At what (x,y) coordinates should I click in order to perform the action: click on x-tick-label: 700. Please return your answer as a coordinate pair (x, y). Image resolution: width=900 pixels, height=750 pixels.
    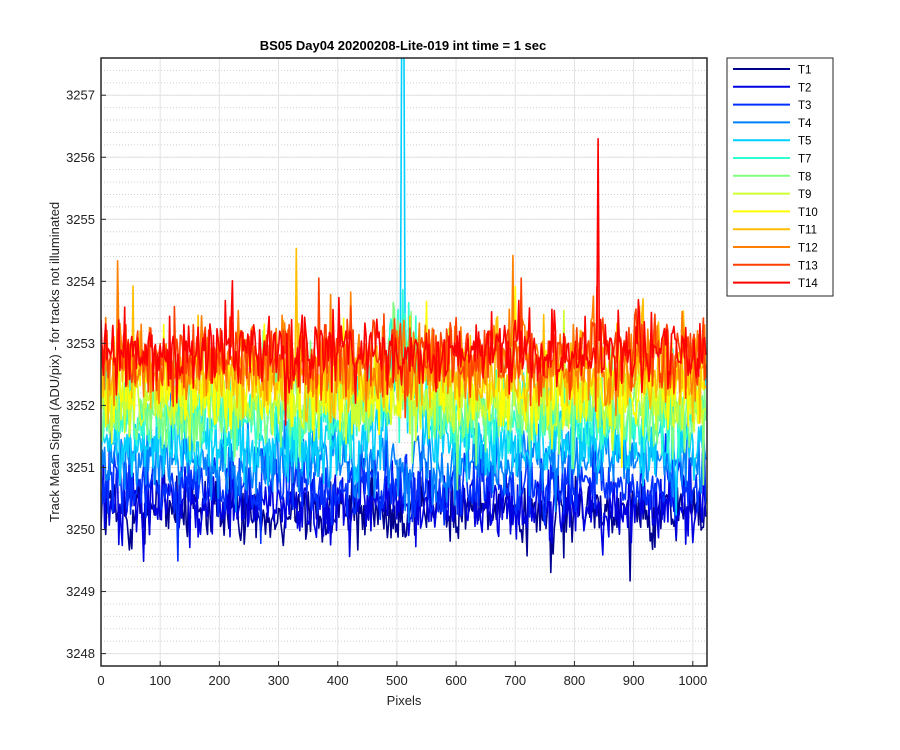
    Looking at the image, I should click on (515, 680).